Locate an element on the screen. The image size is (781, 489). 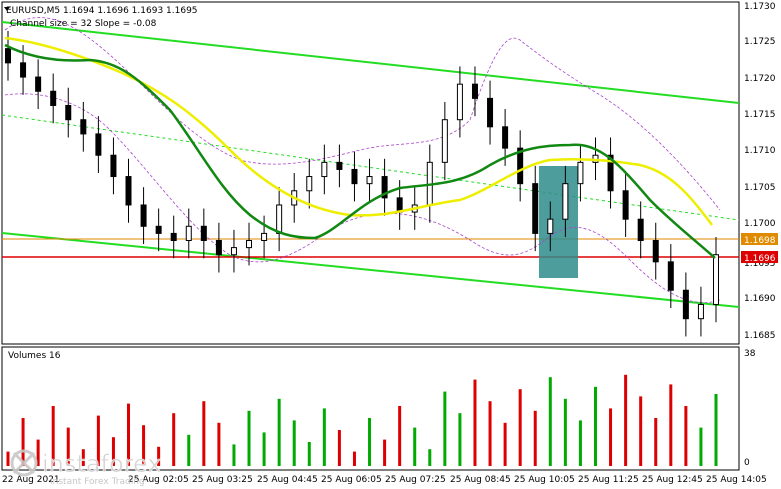
level-red-tag is located at coordinates (759, 257).